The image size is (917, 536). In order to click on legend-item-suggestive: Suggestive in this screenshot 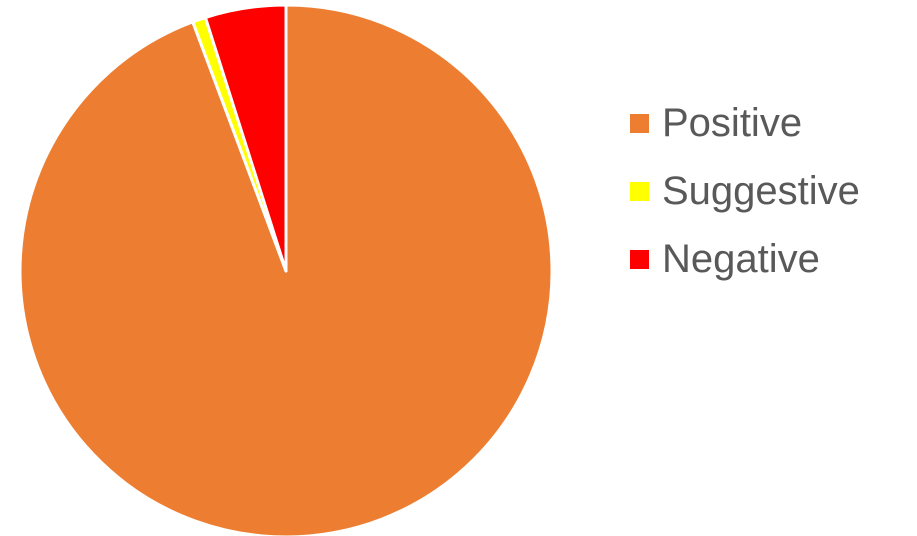, I will do `click(745, 191)`.